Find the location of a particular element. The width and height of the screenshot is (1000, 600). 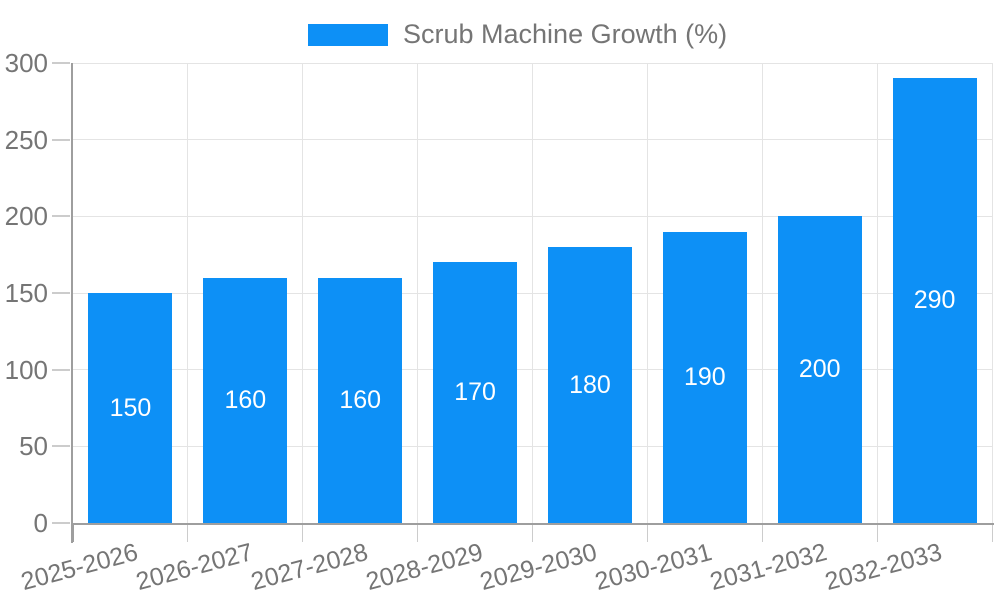

x-axis-tick-label: 2026-2027 is located at coordinates (194, 567).